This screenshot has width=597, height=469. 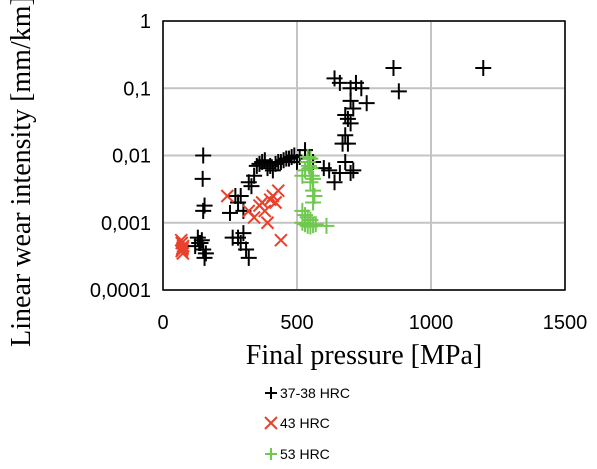 I want to click on y-tick-label: 0,01, so click(x=131, y=157).